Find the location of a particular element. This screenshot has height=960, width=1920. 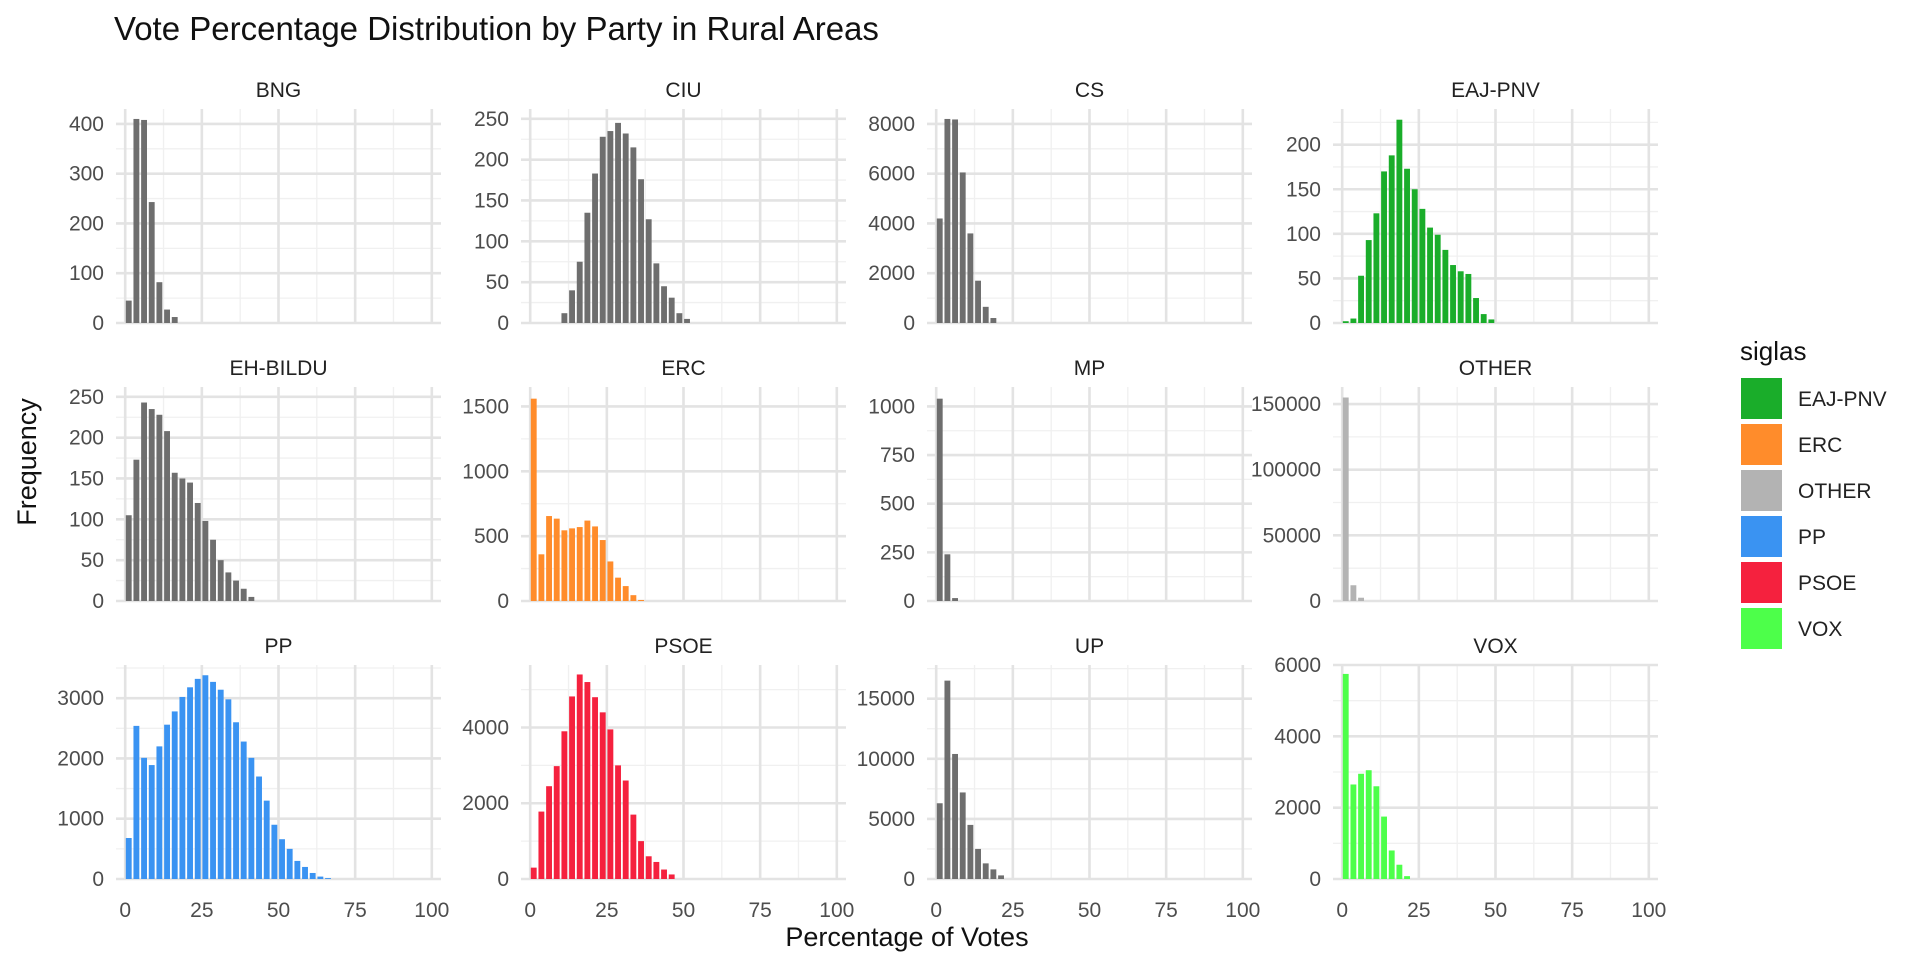

facet-vox: VOX 0 2000 4000 6000 0 25 50 75 100 is located at coordinates (1470, 778).